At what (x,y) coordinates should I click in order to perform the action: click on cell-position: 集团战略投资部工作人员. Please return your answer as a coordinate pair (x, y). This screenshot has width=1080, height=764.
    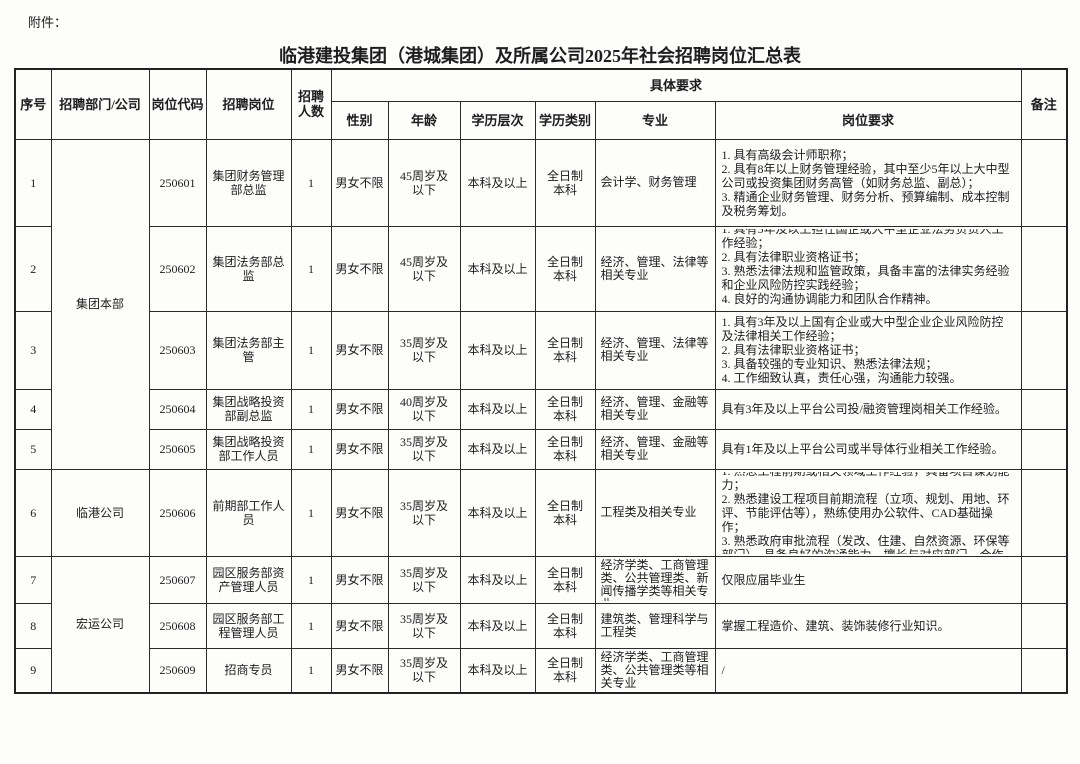
    Looking at the image, I should click on (248, 449).